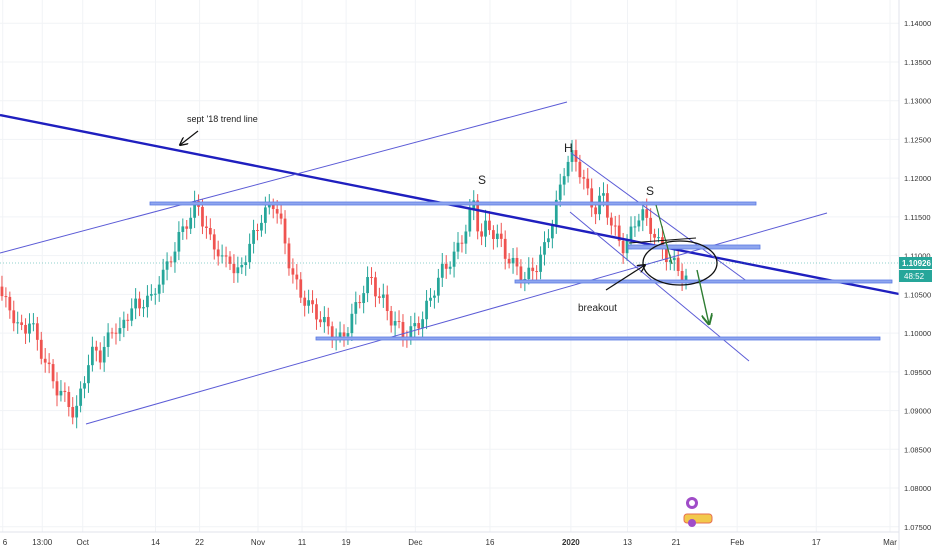 This screenshot has width=932, height=555. What do you see at coordinates (627, 542) in the screenshot?
I see `time-tick-label: 13` at bounding box center [627, 542].